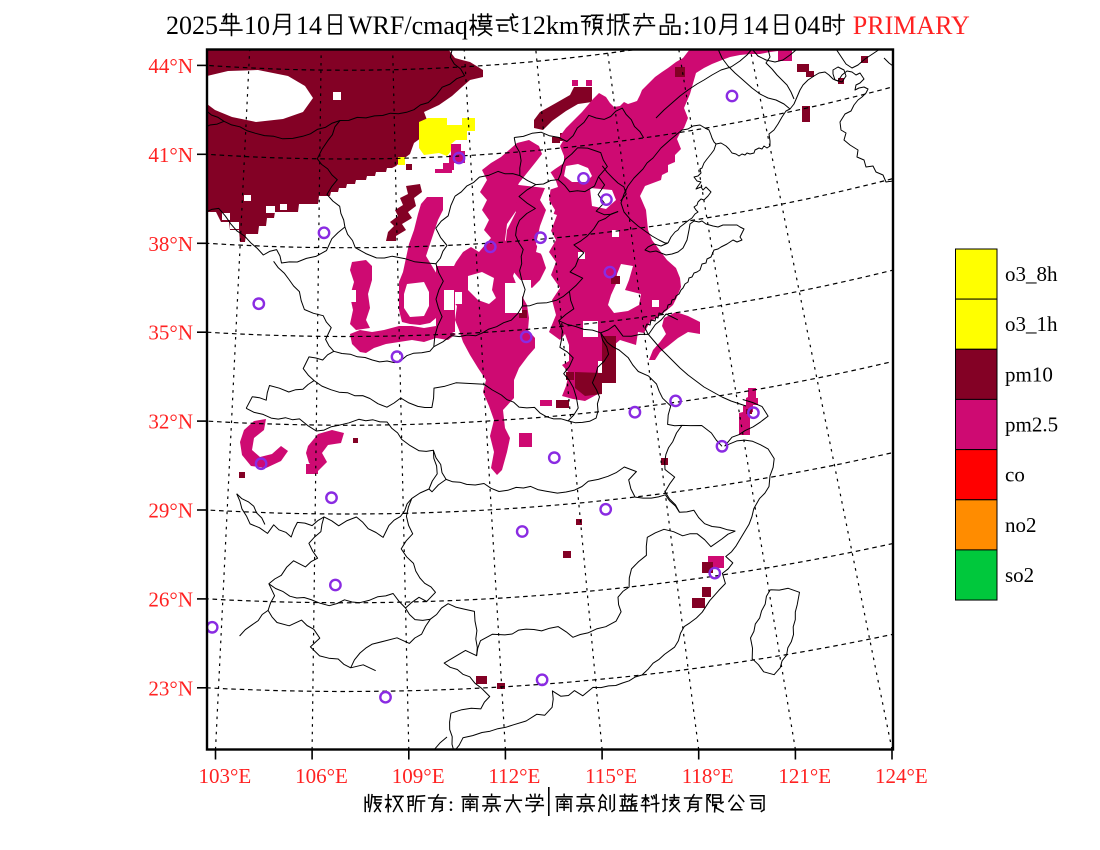  Describe the element at coordinates (1031, 324) in the screenshot. I see `svg-text: o3_1h` at that location.